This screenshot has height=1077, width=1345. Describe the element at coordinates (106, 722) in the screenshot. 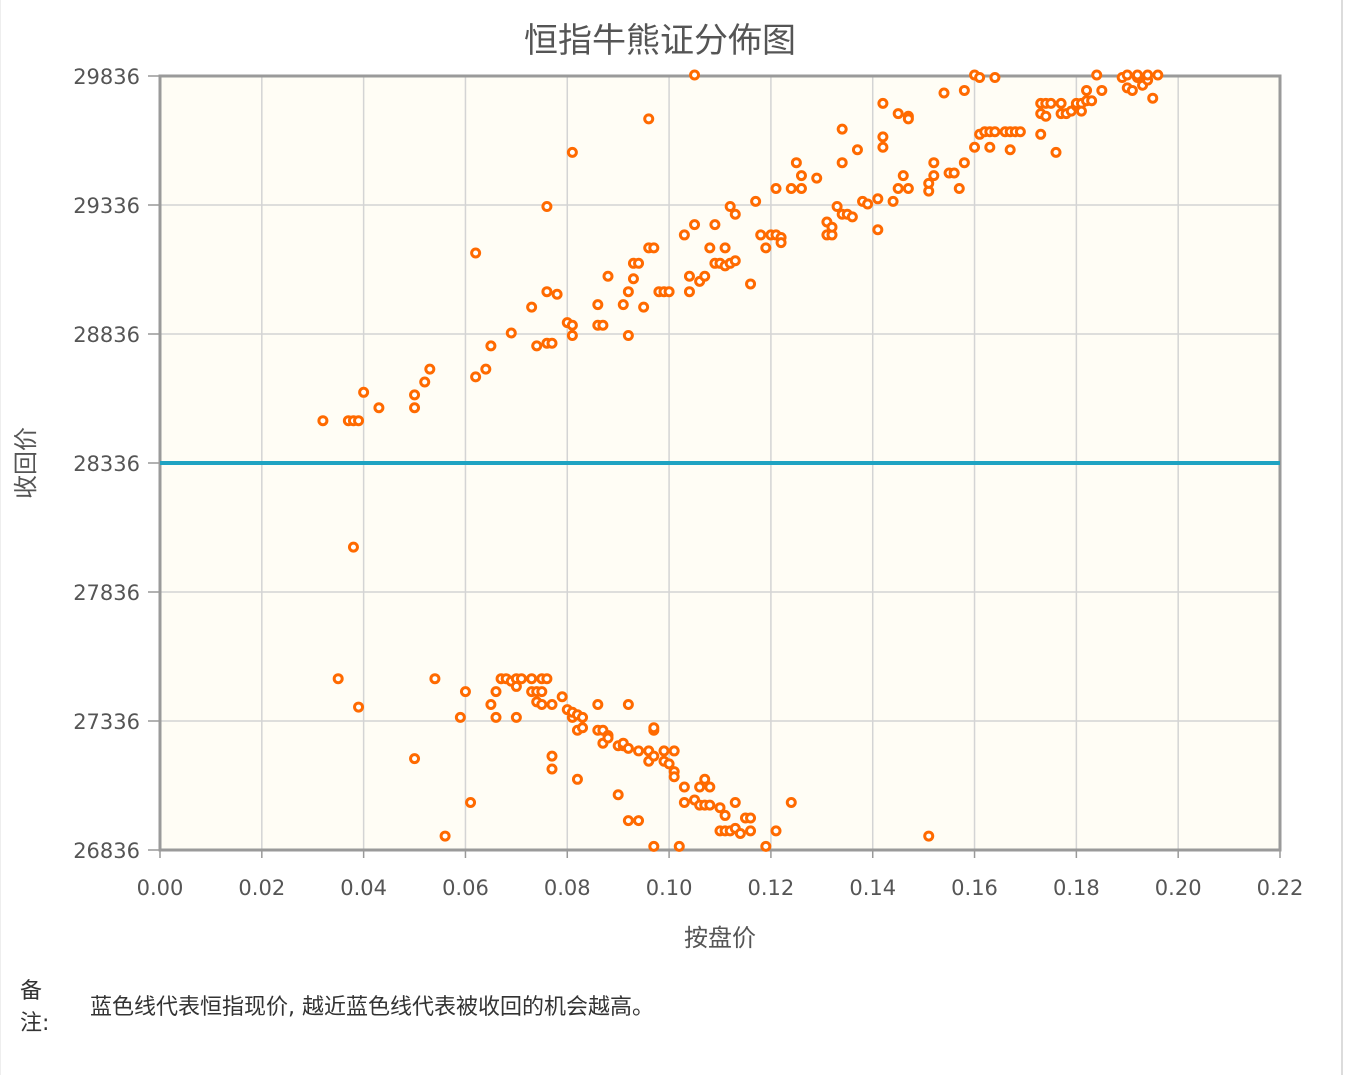

I see `y-tick-label: 27336` at that location.